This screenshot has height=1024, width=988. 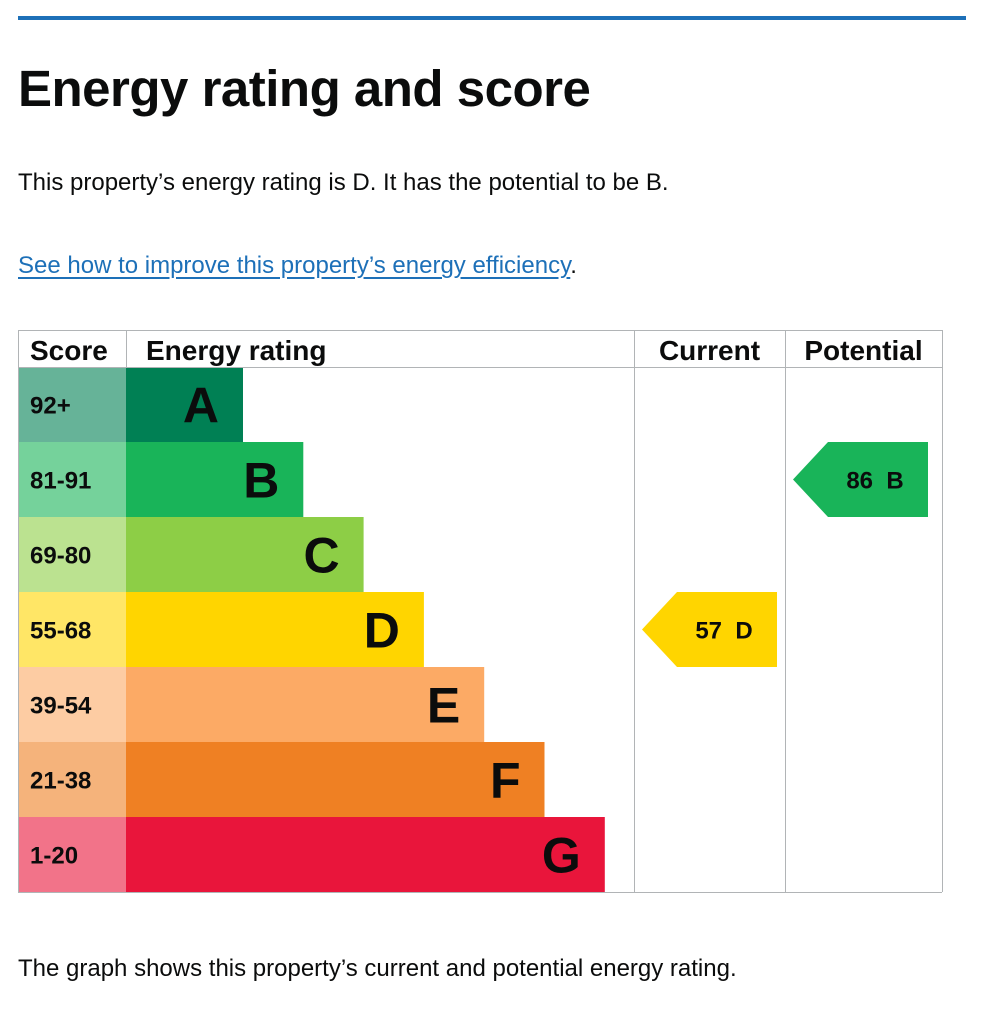 What do you see at coordinates (321, 556) in the screenshot?
I see `rating-letter-c: C` at bounding box center [321, 556].